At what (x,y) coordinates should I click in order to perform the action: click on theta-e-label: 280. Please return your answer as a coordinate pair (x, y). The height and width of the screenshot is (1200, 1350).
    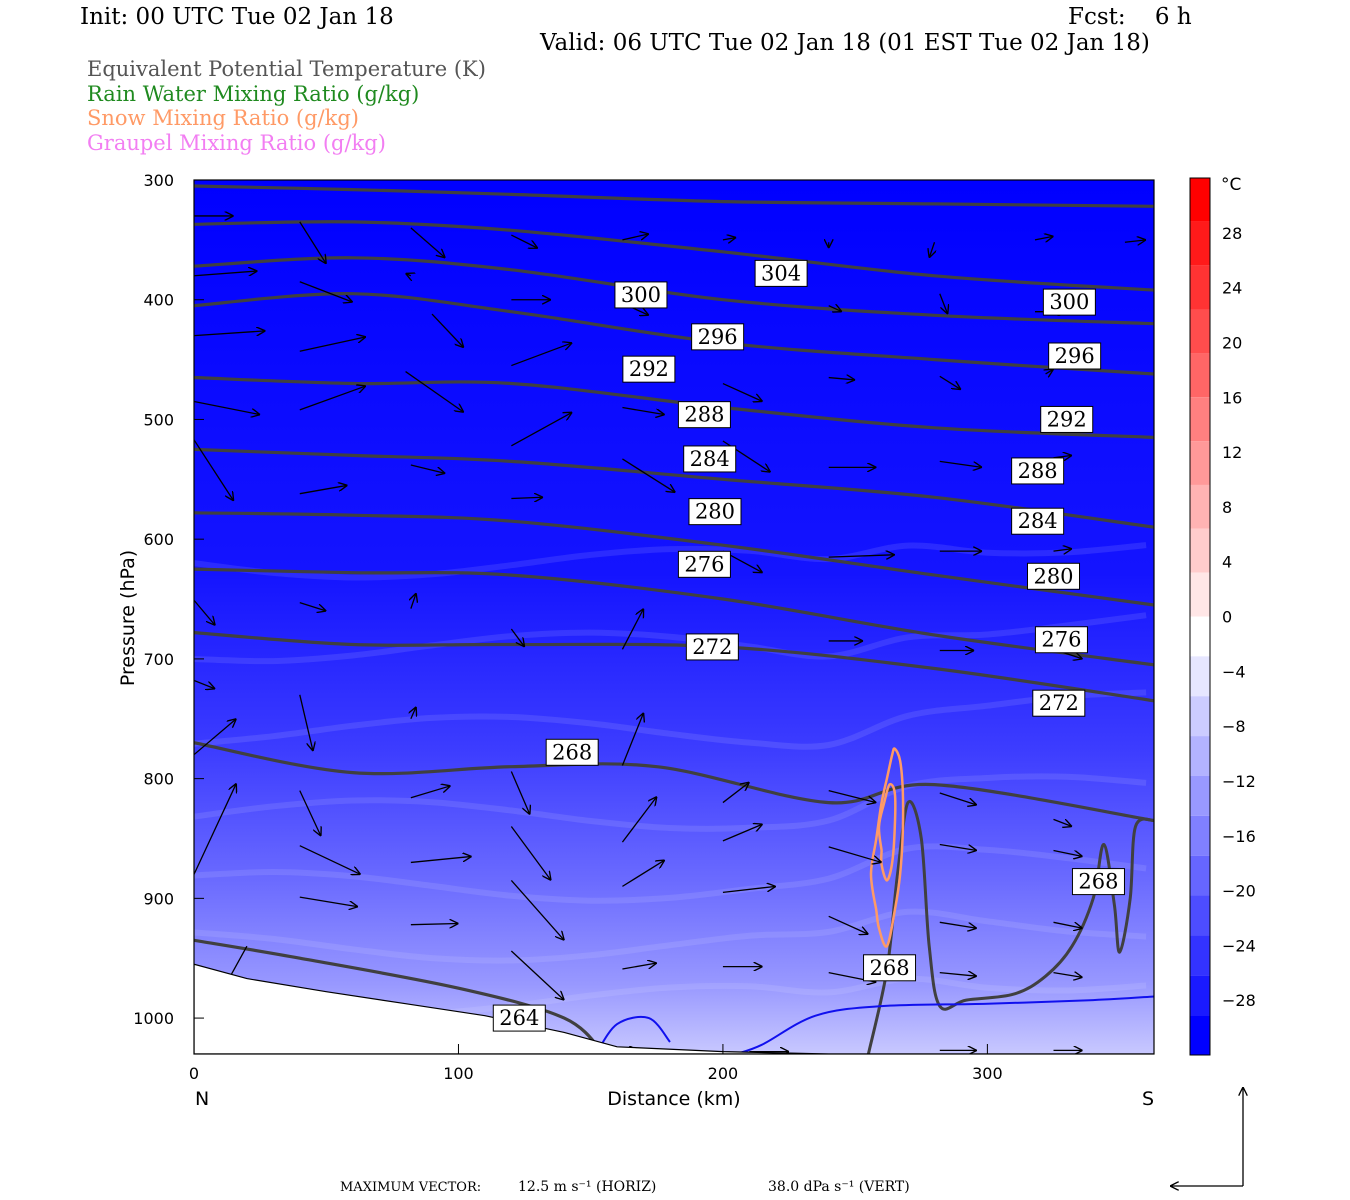
    Looking at the image, I should click on (715, 512).